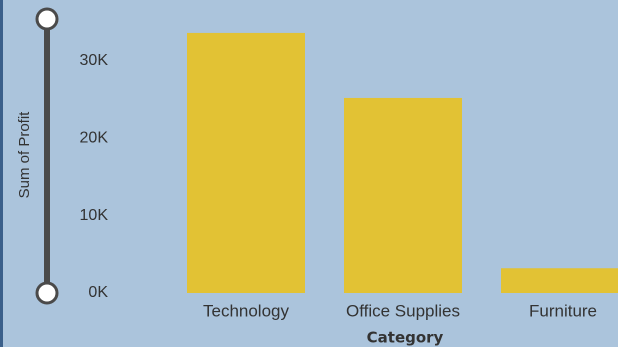 The image size is (618, 347). I want to click on x-tick-label: Technology, so click(246, 310).